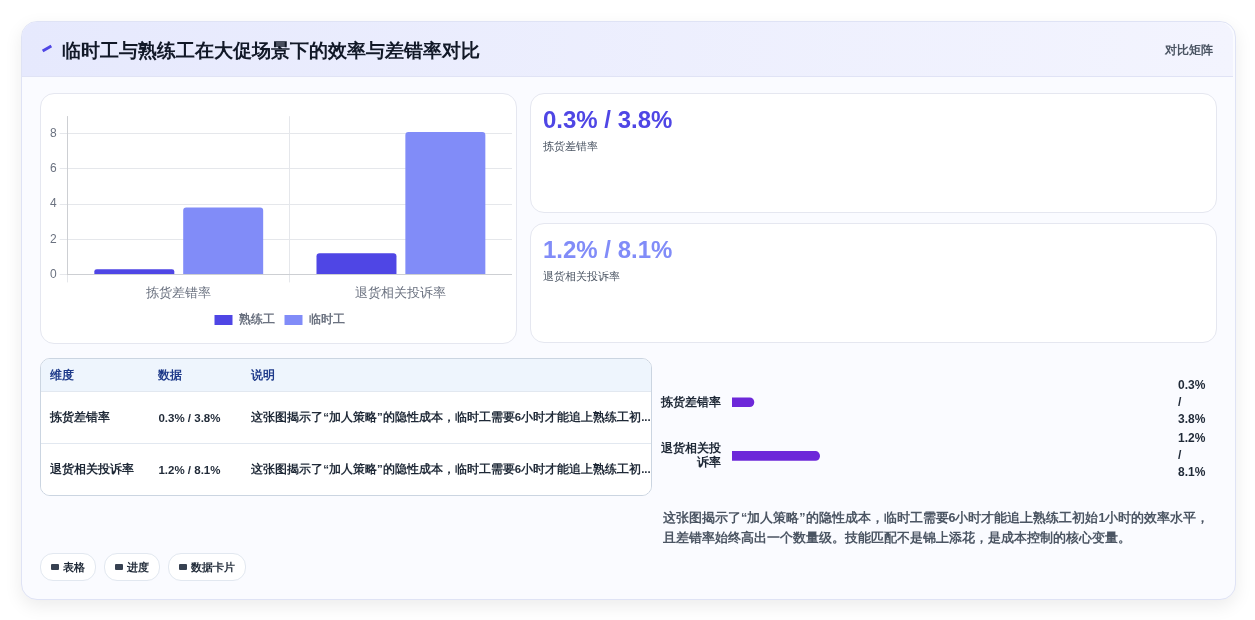 The height and width of the screenshot is (620, 1255). Describe the element at coordinates (937, 528) in the screenshot. I see `text: 这张图揭示了“加人策略”的隐性成本，临时工需要6小时才能追上熟练工初始1小时的效率水平，且差错率始终高出一个数量级。技能匹配不是锦上添花，是成本控制的核心变量。` at that location.